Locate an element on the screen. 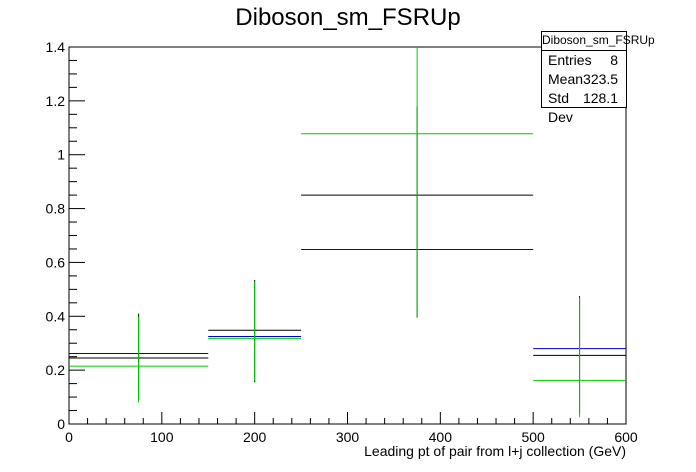 The width and height of the screenshot is (696, 472). stats-label: Entries is located at coordinates (570, 60).